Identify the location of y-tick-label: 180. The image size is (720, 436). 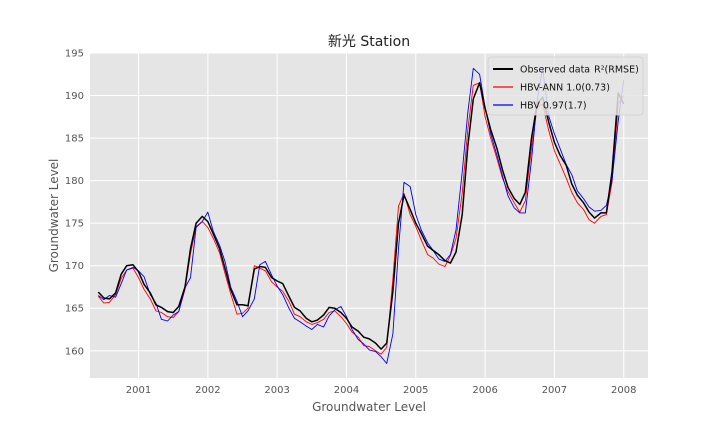
(74, 181).